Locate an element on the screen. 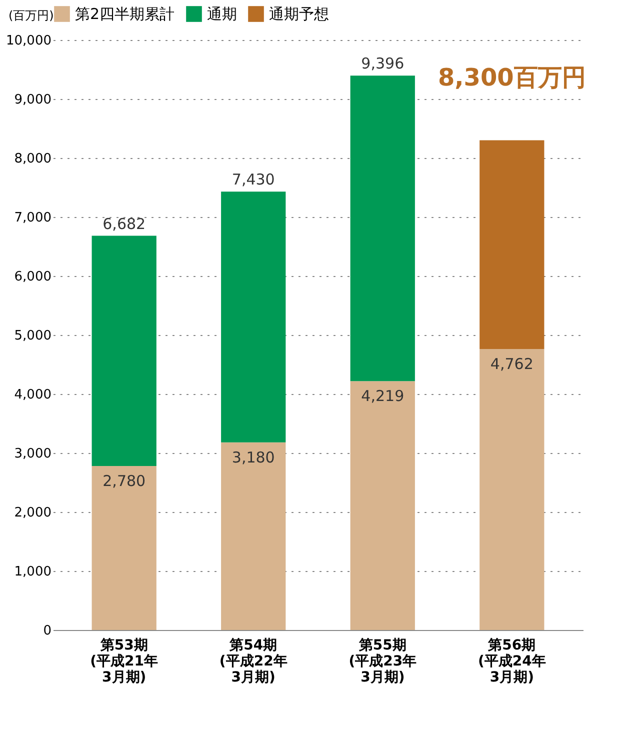  annotation: 8,300百万円 is located at coordinates (512, 77).